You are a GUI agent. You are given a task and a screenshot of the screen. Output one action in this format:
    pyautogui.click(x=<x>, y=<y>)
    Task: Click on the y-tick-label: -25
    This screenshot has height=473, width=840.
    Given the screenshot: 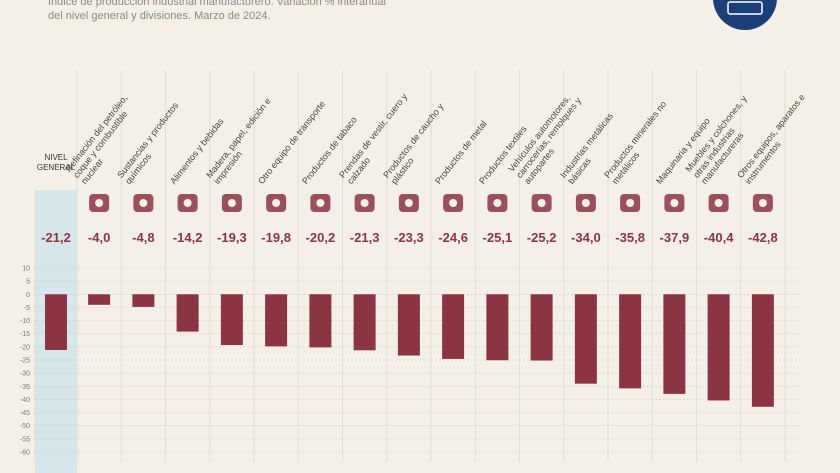 What is the action you would take?
    pyautogui.click(x=25, y=361)
    